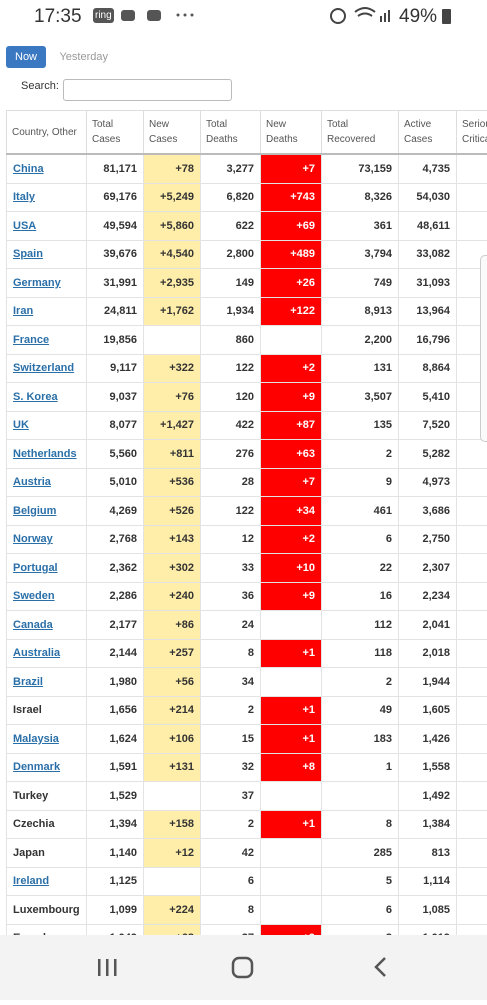 The image size is (487, 1005). Describe the element at coordinates (360, 568) in the screenshot. I see `cell: 22` at that location.